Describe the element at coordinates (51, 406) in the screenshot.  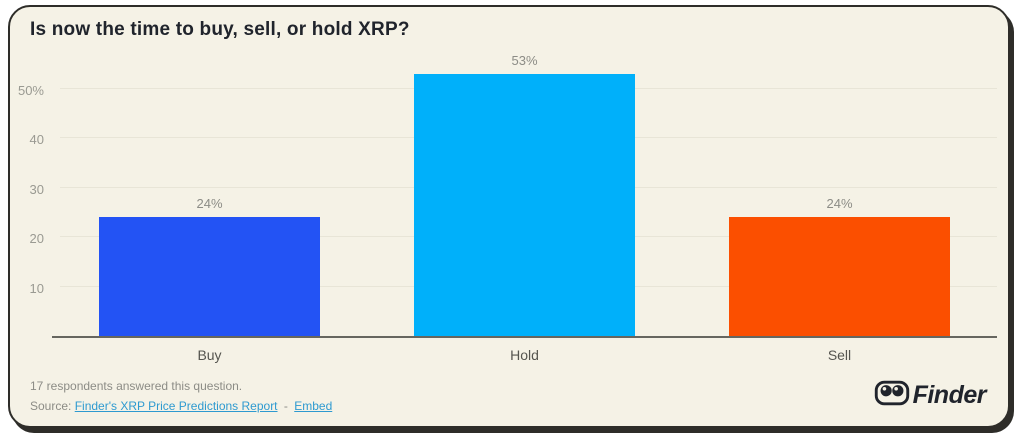
I see `source-prefix: Source:` at that location.